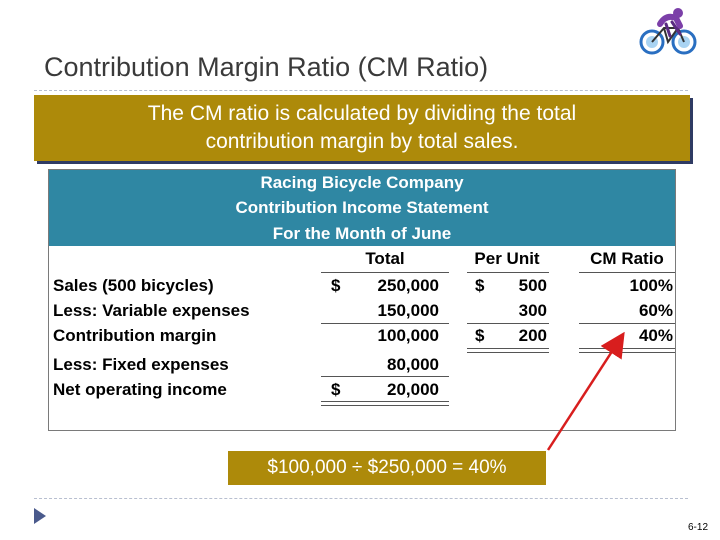  Describe the element at coordinates (651, 285) in the screenshot. I see `sales-cm-ratio: 100%` at that location.